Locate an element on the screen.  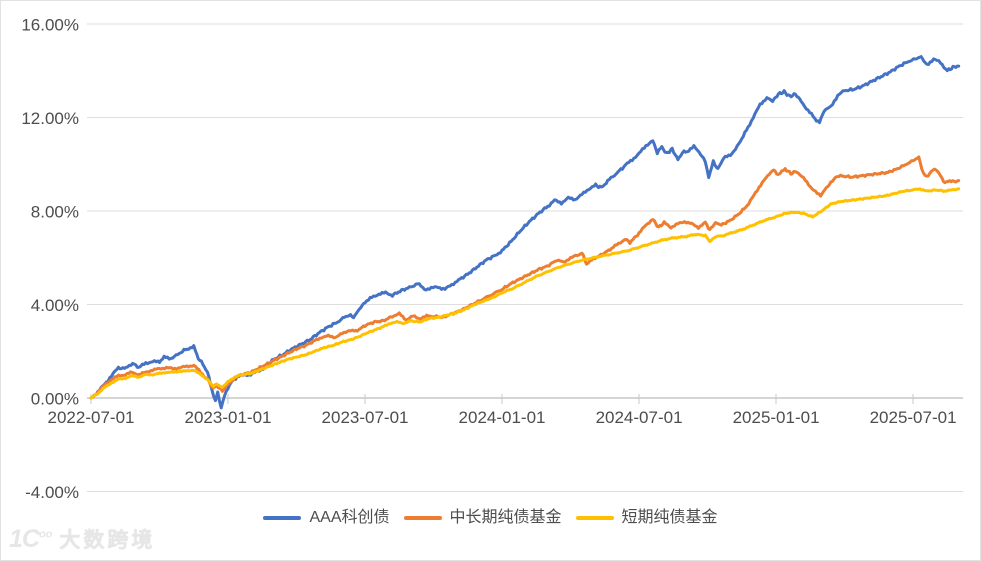
svg-text: -4.00% is located at coordinates (52, 492).